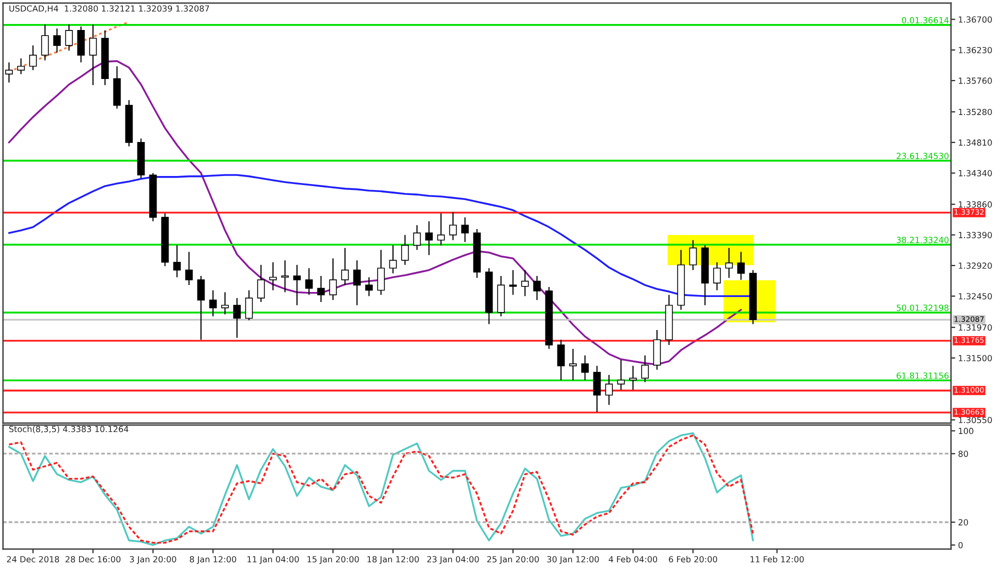 This screenshot has height=571, width=1000. Describe the element at coordinates (33, 559) in the screenshot. I see `x-tick-label: 24 Dec 2018` at that location.